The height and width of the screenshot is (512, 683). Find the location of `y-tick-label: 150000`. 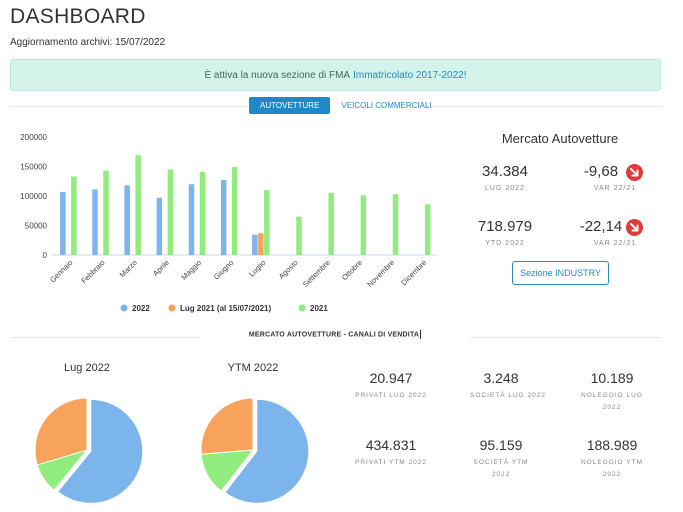

y-tick-label: 150000 is located at coordinates (33, 167).